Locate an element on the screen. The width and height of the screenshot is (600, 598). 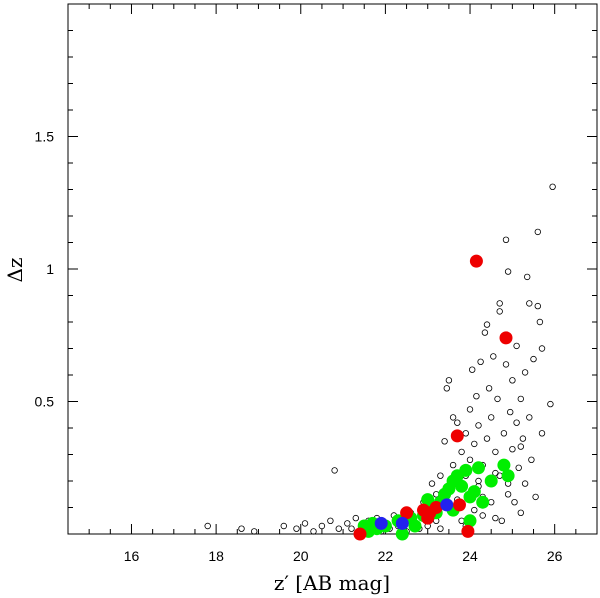
y-tick-label: 1.5 is located at coordinates (45, 137).